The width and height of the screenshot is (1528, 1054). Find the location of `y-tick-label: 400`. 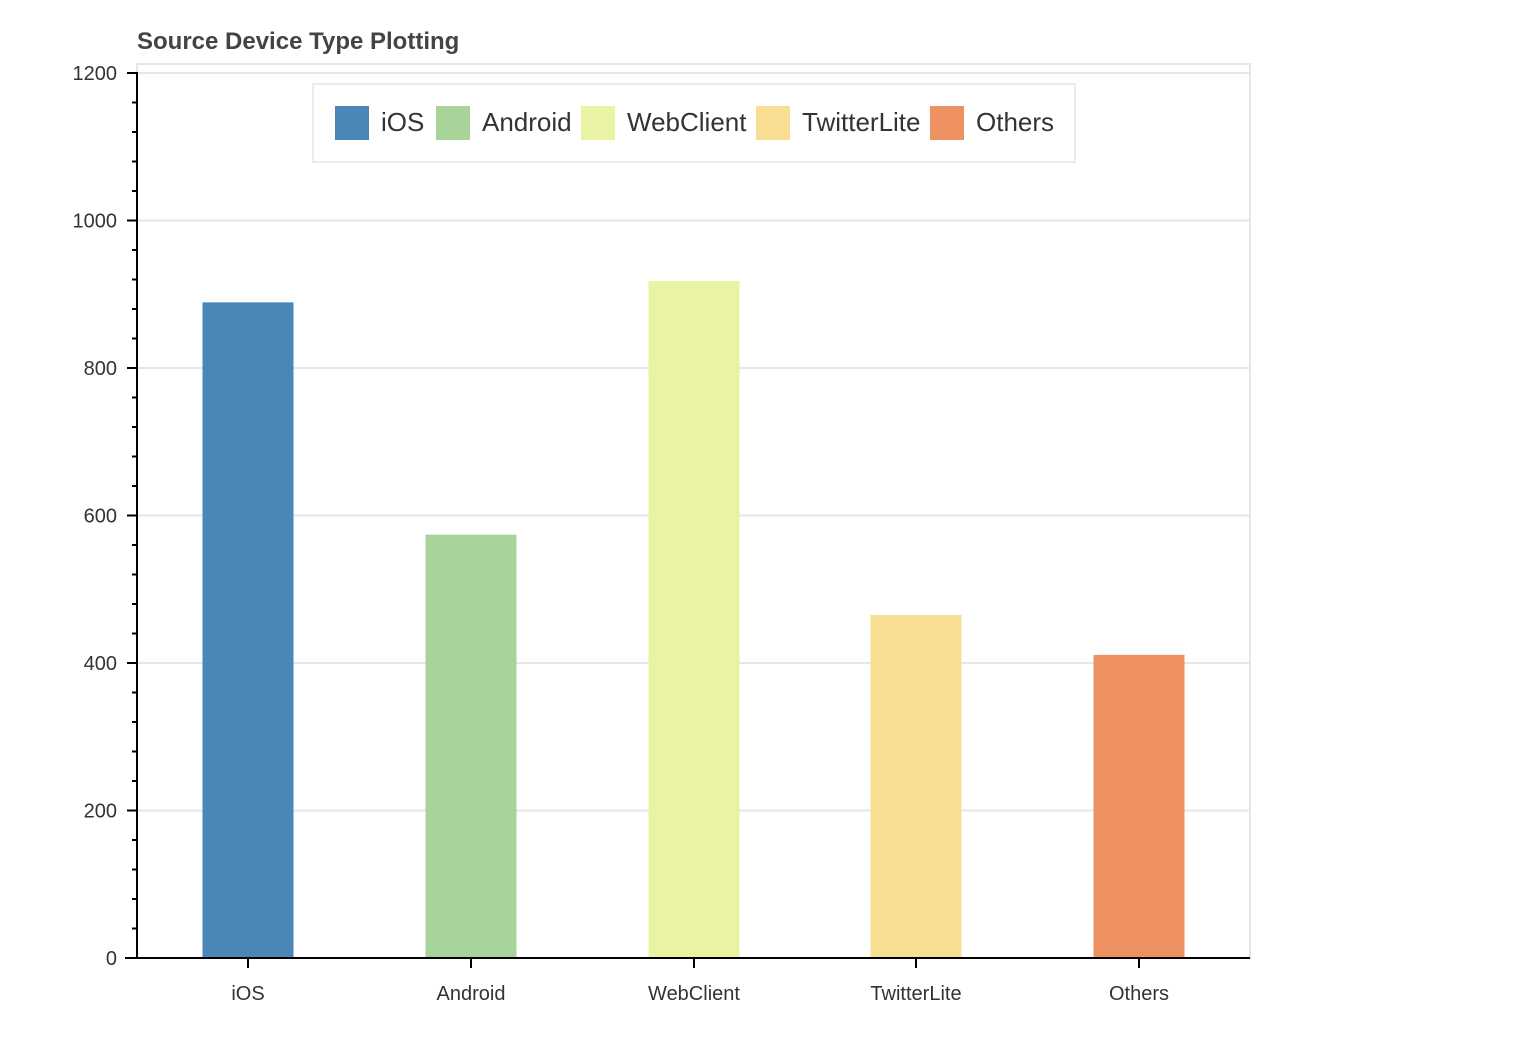

y-tick-label: 400 is located at coordinates (100, 664).